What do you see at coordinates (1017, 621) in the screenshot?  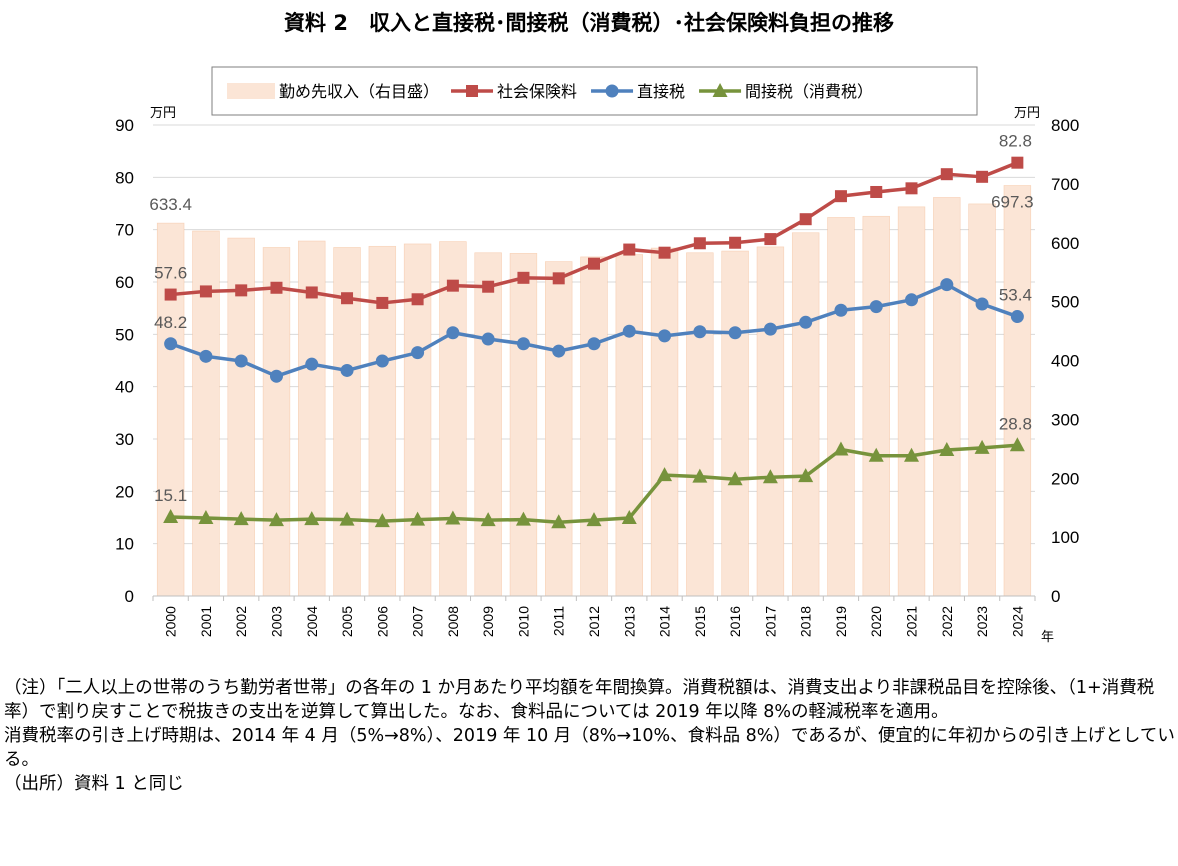 I see `x-tick-label: 2024` at bounding box center [1017, 621].